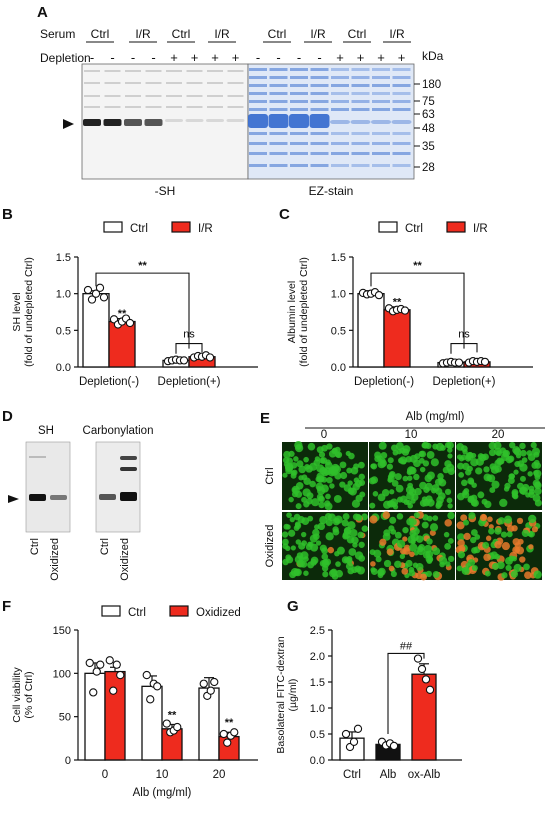 Image resolution: width=550 pixels, height=814 pixels. I want to click on y-tick-label: 1.5, so click(317, 683).